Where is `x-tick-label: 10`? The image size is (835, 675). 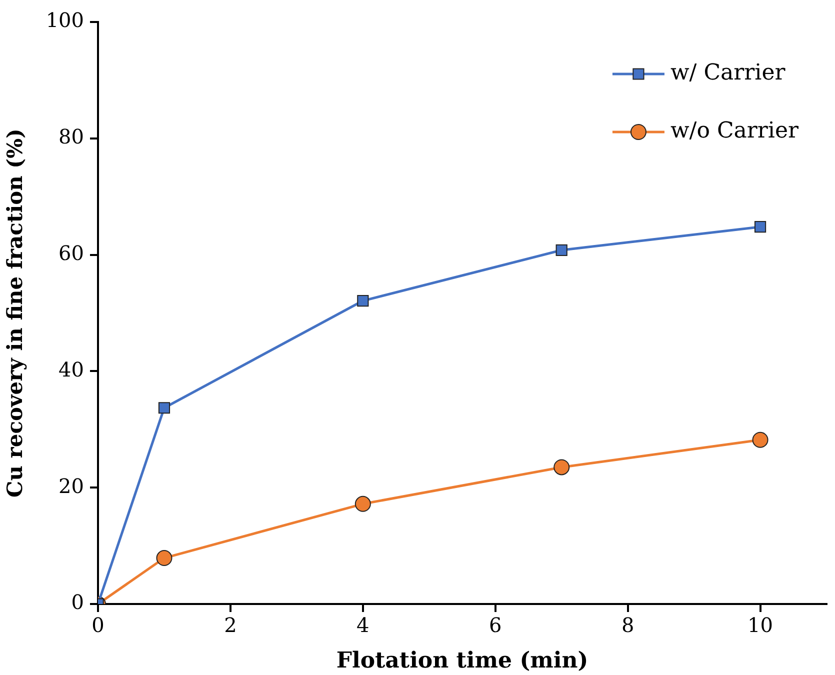
x-tick-label: 10 is located at coordinates (760, 625).